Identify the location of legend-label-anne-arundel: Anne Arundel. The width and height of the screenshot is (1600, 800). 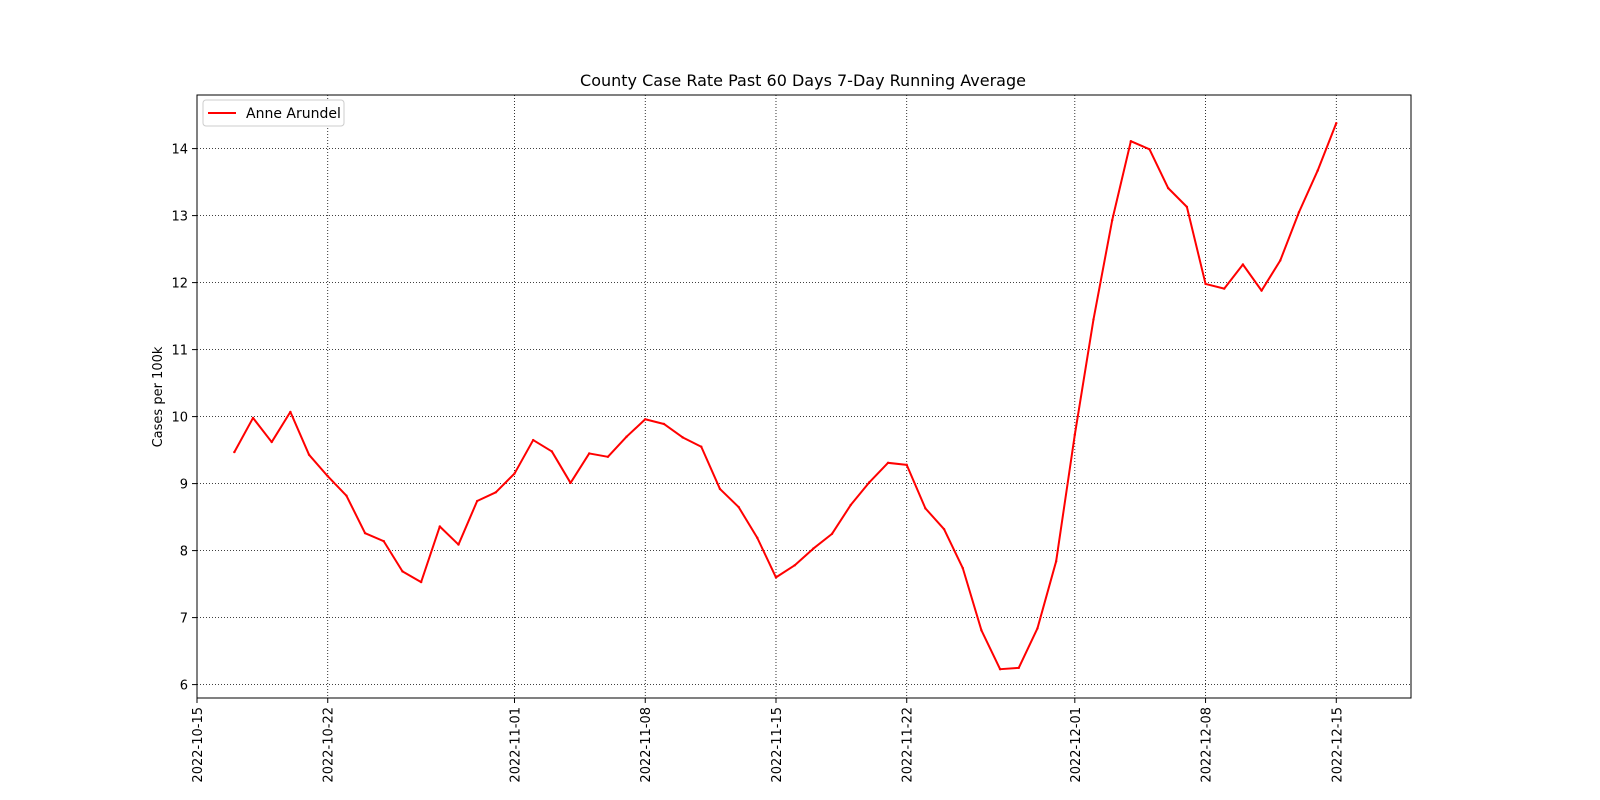
(293, 114).